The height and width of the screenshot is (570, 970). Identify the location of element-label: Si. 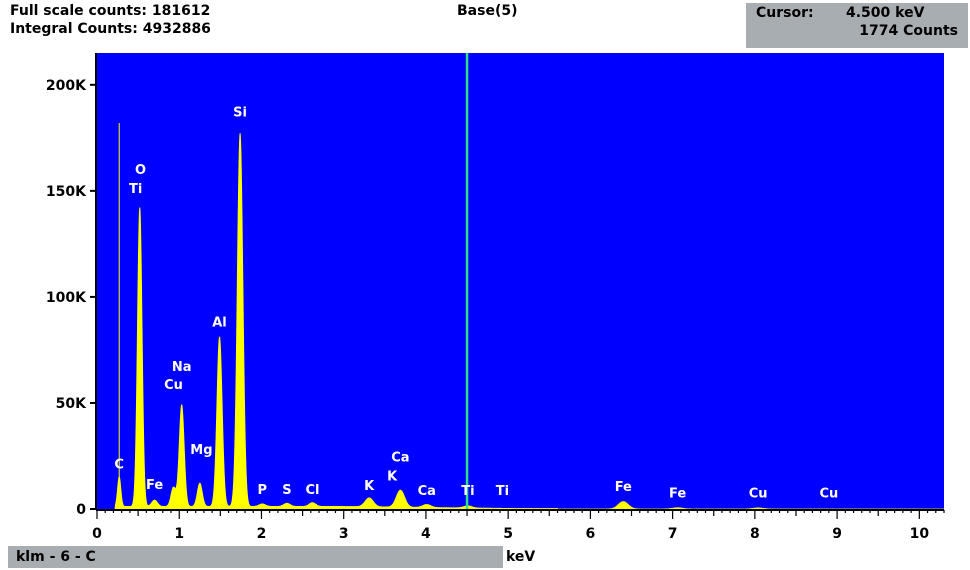
(240, 113).